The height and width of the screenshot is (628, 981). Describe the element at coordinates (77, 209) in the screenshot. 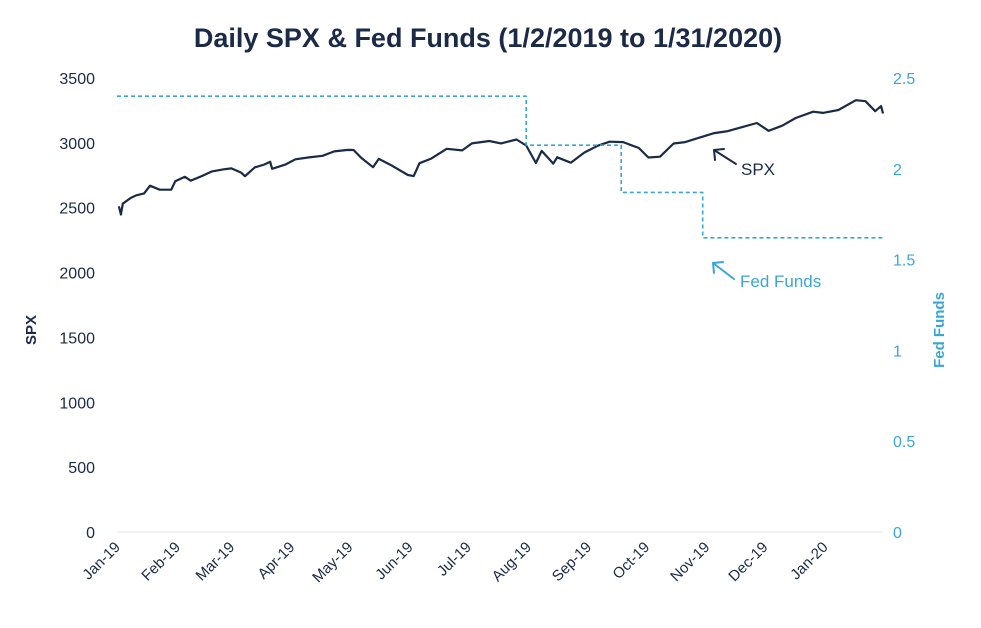

I see `y-left-tick-label: 2500` at that location.